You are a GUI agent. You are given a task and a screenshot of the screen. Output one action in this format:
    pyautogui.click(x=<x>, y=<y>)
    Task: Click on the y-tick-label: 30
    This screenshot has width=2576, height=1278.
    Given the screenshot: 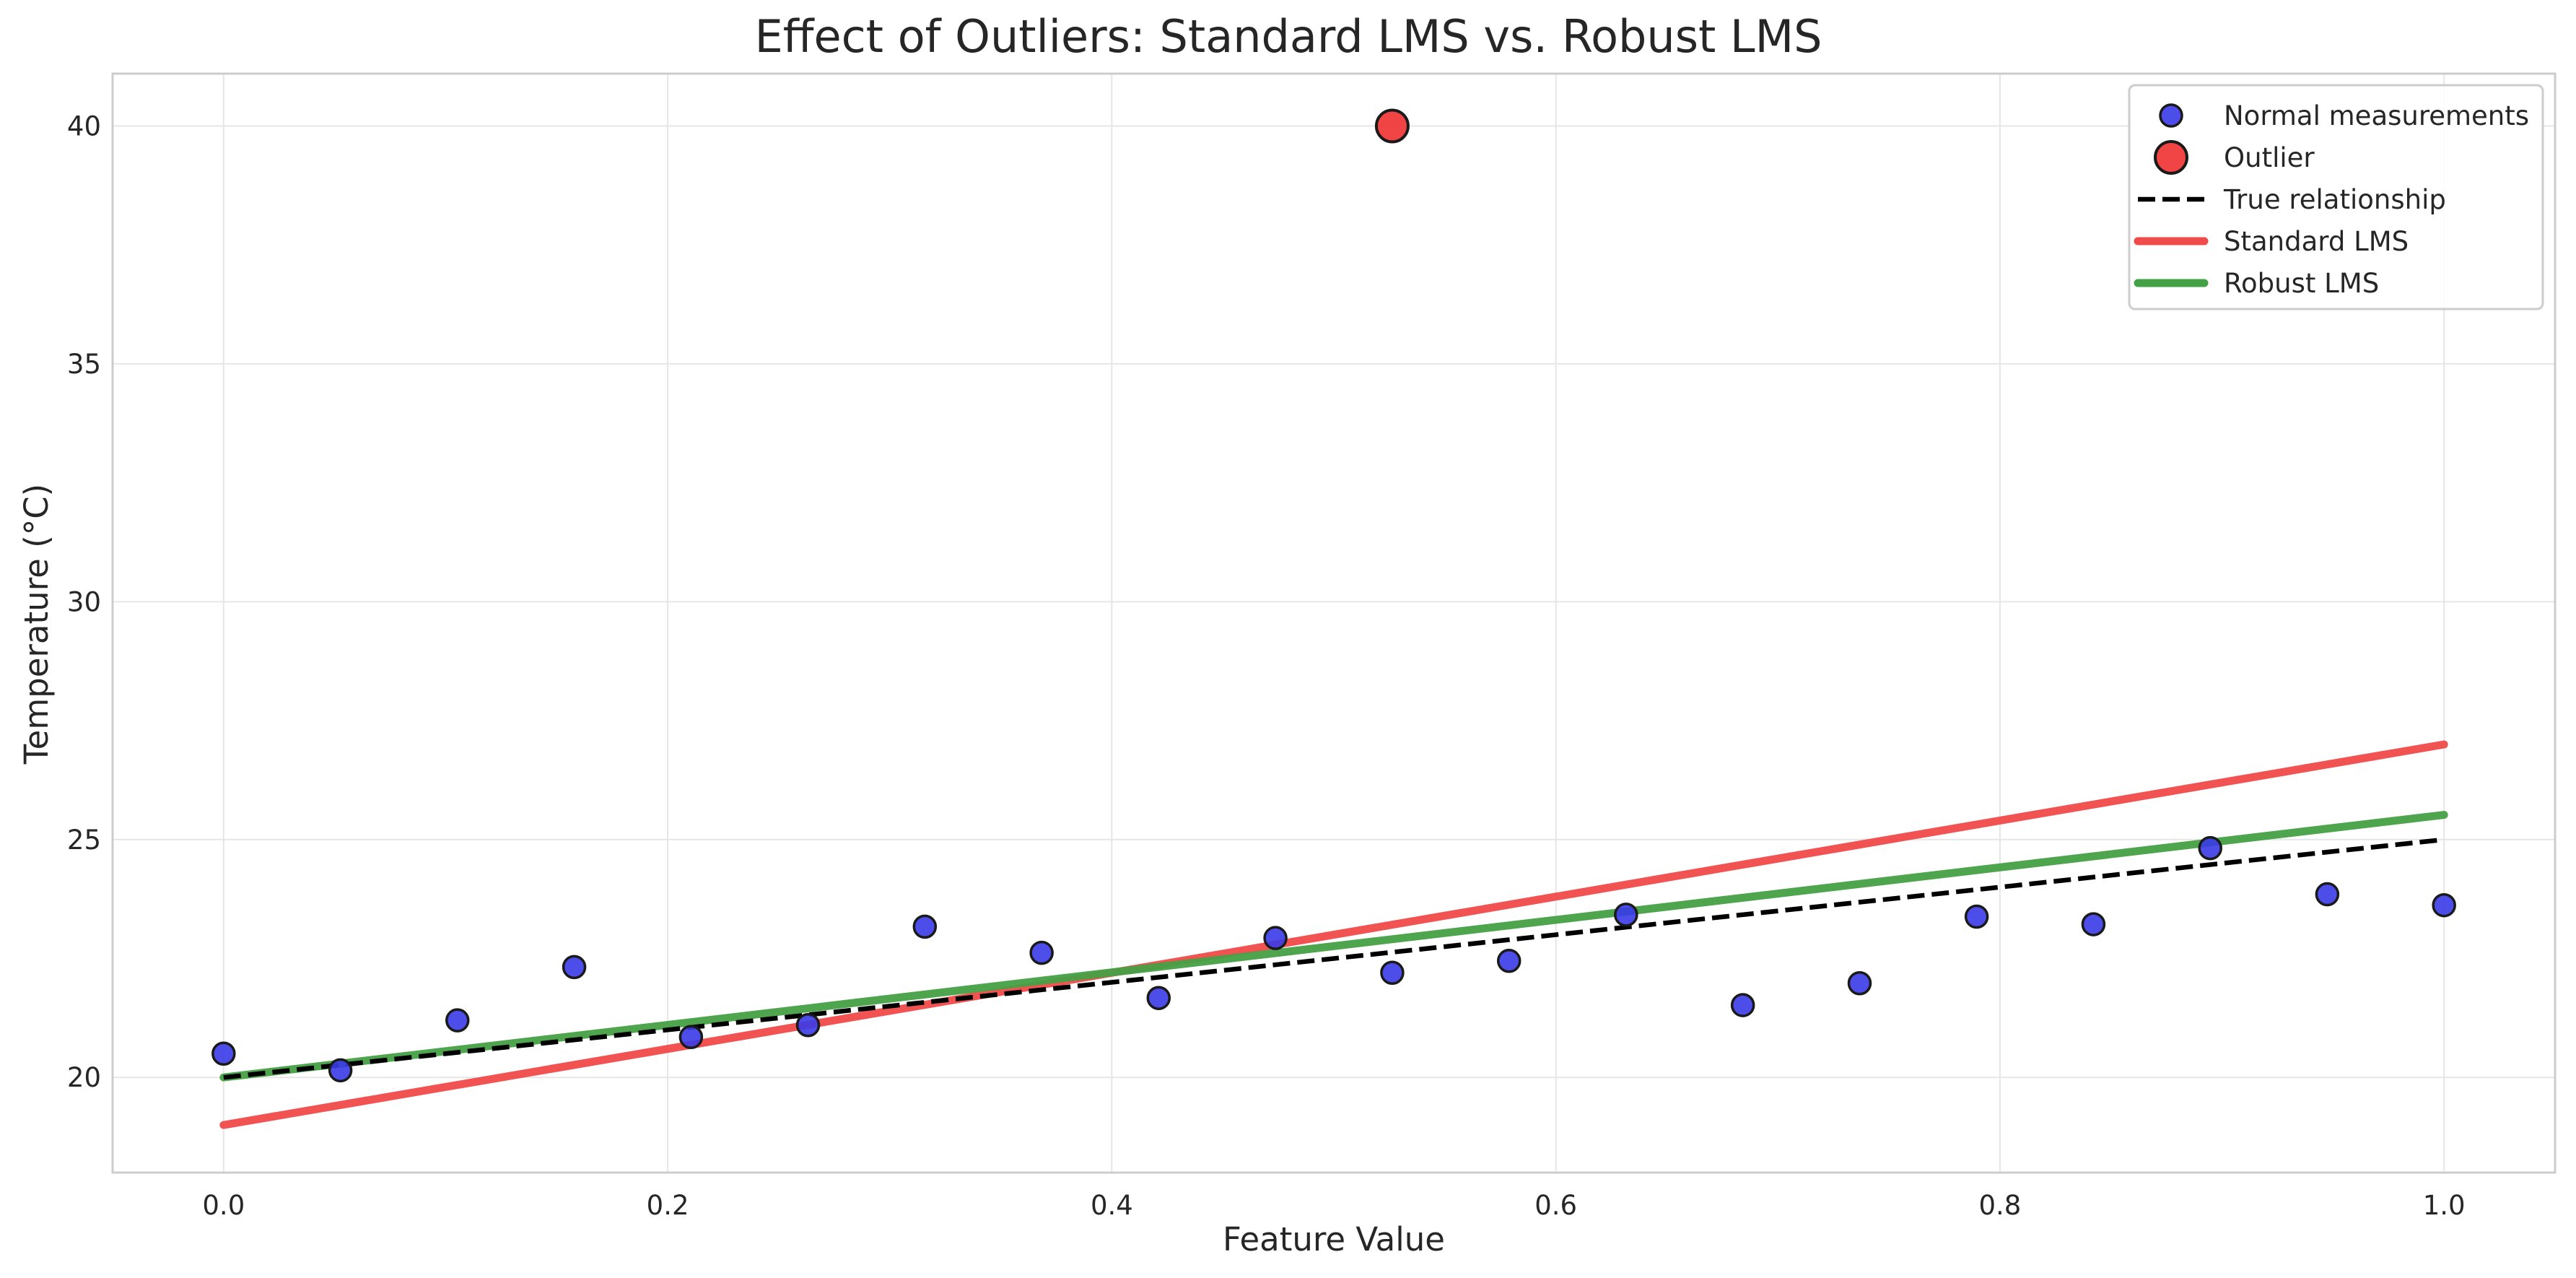 What is the action you would take?
    pyautogui.click(x=84, y=601)
    